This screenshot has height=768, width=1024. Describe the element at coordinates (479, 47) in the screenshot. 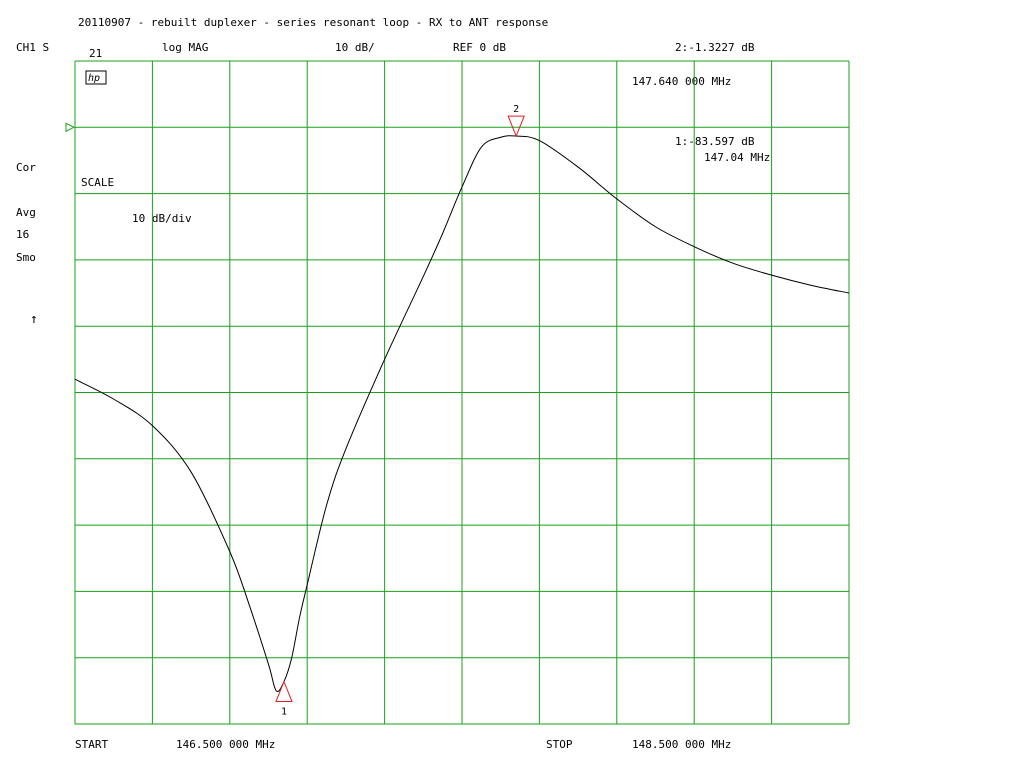

I see `reference-label: REF 0 dB` at that location.